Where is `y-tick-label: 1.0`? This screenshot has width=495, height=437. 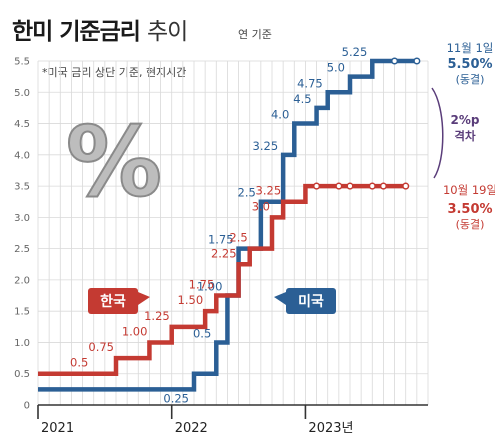 y-tick-label: 1.0 is located at coordinates (22, 343).